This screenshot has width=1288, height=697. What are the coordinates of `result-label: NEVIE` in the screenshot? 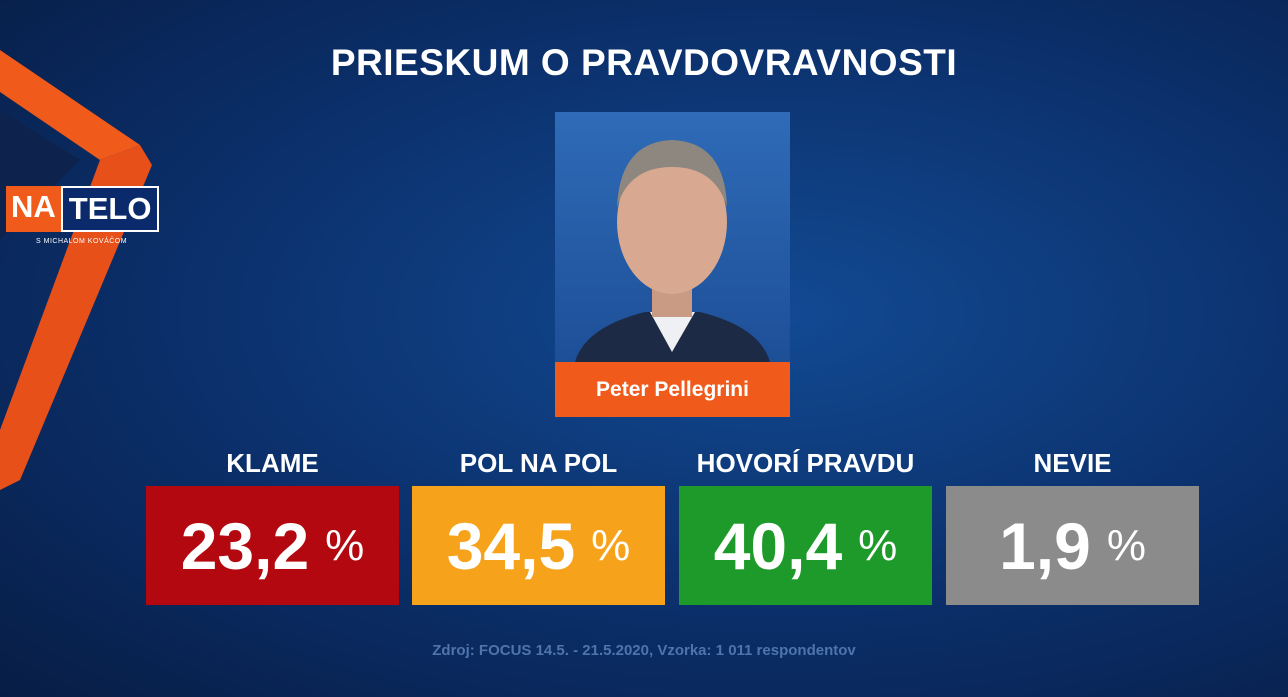 It's located at (1072, 463).